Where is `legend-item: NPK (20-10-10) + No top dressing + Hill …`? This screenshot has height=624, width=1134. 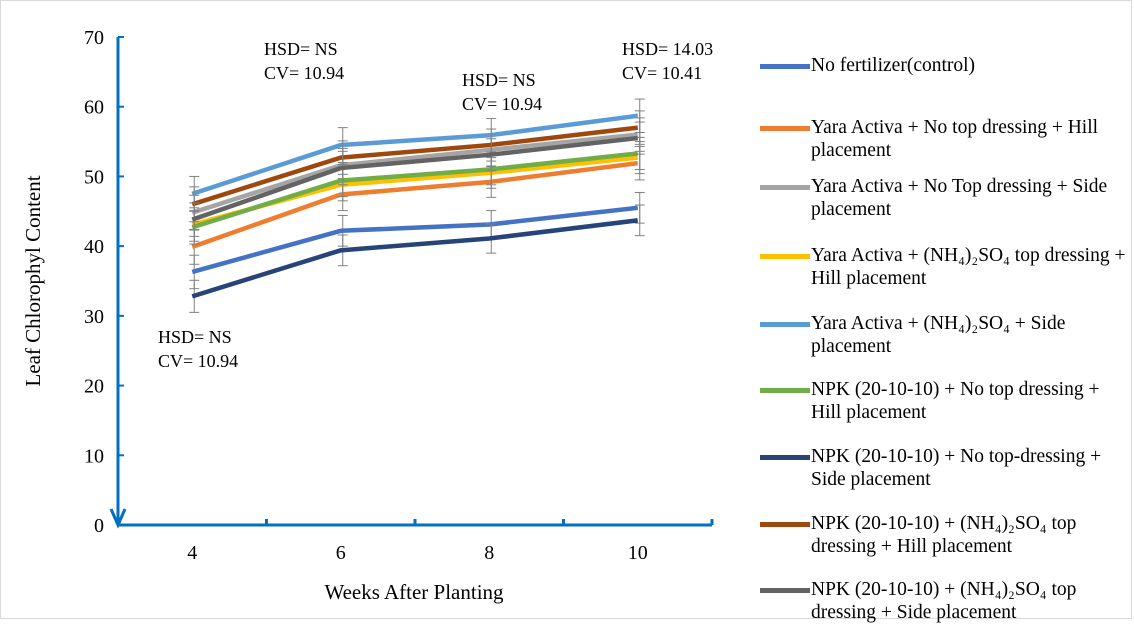 legend-item: NPK (20-10-10) + No top dressing + Hill … is located at coordinates (944, 401).